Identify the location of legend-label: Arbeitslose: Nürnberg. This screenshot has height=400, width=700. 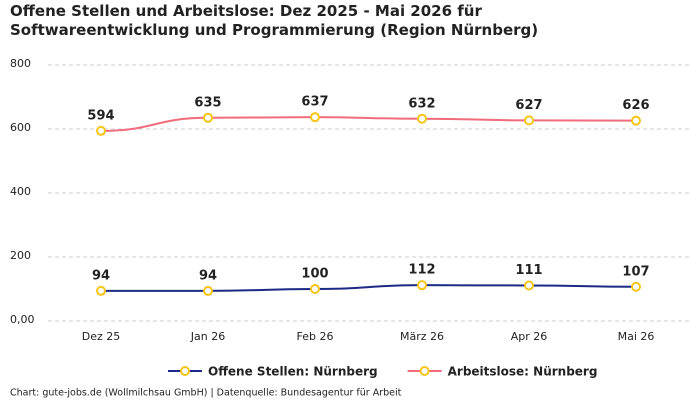
(523, 372).